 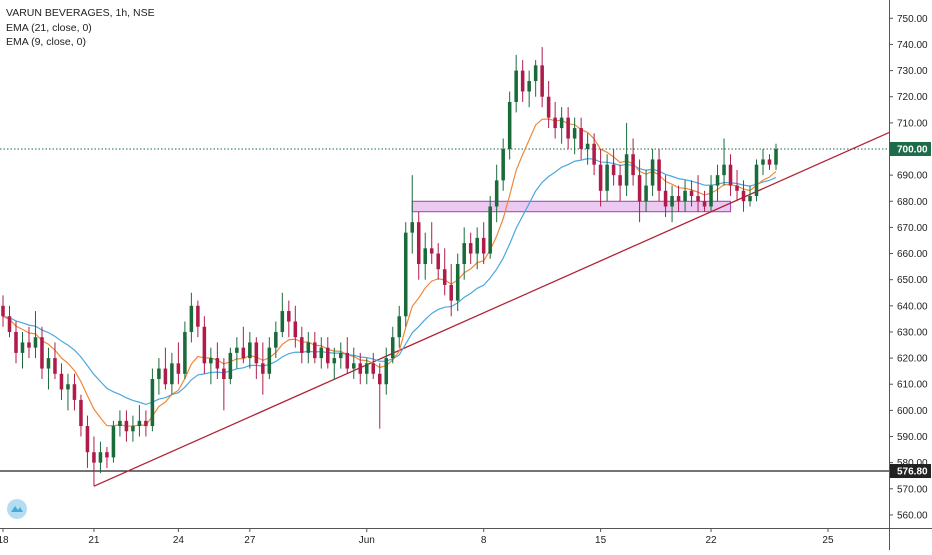 I want to click on y-tick-label: 670.00, so click(x=912, y=228).